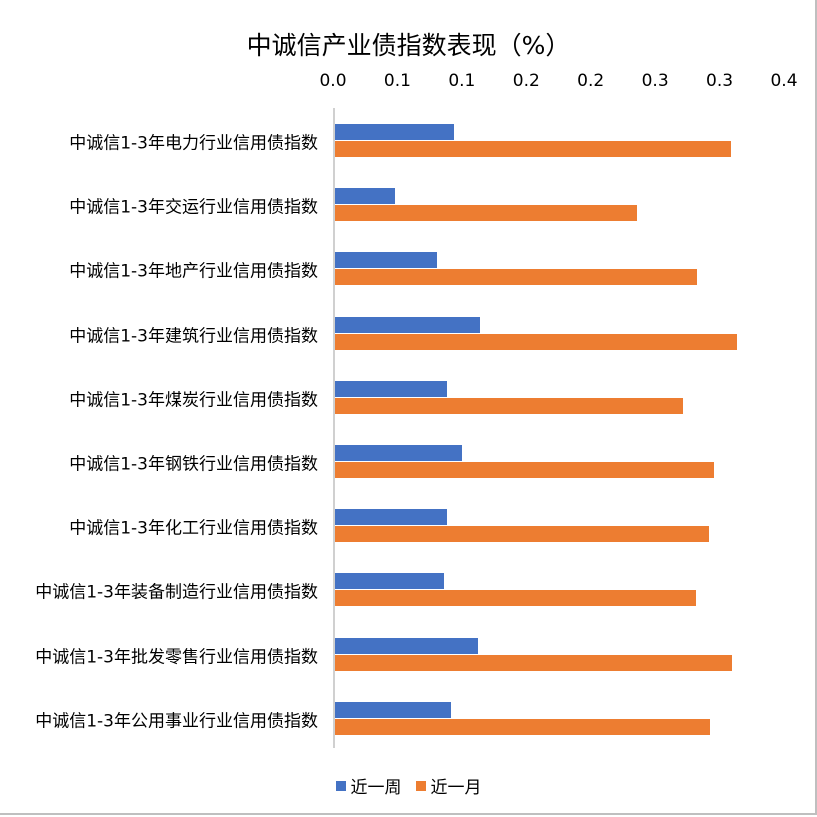 Image resolution: width=817 pixels, height=817 pixels. I want to click on category-label: 中诚信1-3年化工行业信用债指数, so click(193, 528).